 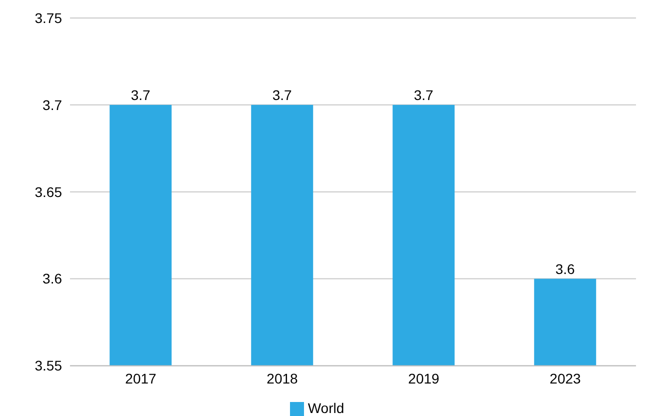 What do you see at coordinates (141, 378) in the screenshot?
I see `x-tick-label: 2017` at bounding box center [141, 378].